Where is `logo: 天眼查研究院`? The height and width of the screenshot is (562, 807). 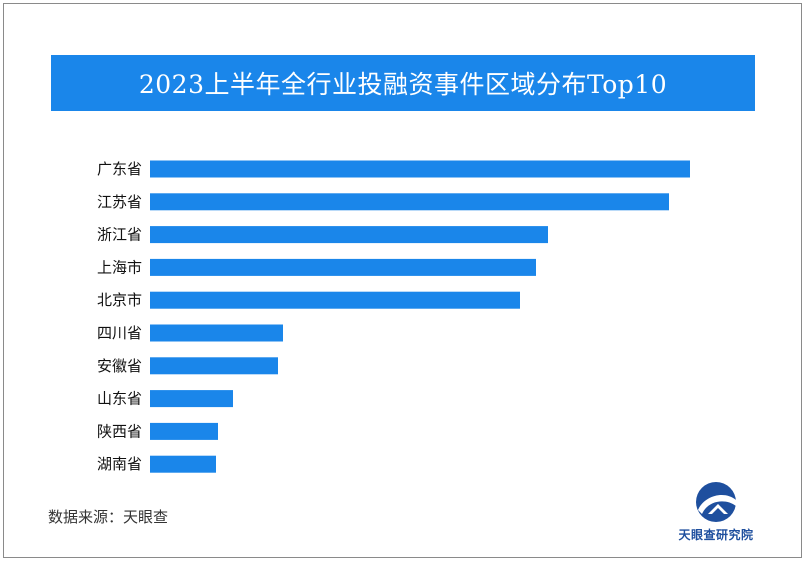 logo: 天眼查研究院 is located at coordinates (716, 513).